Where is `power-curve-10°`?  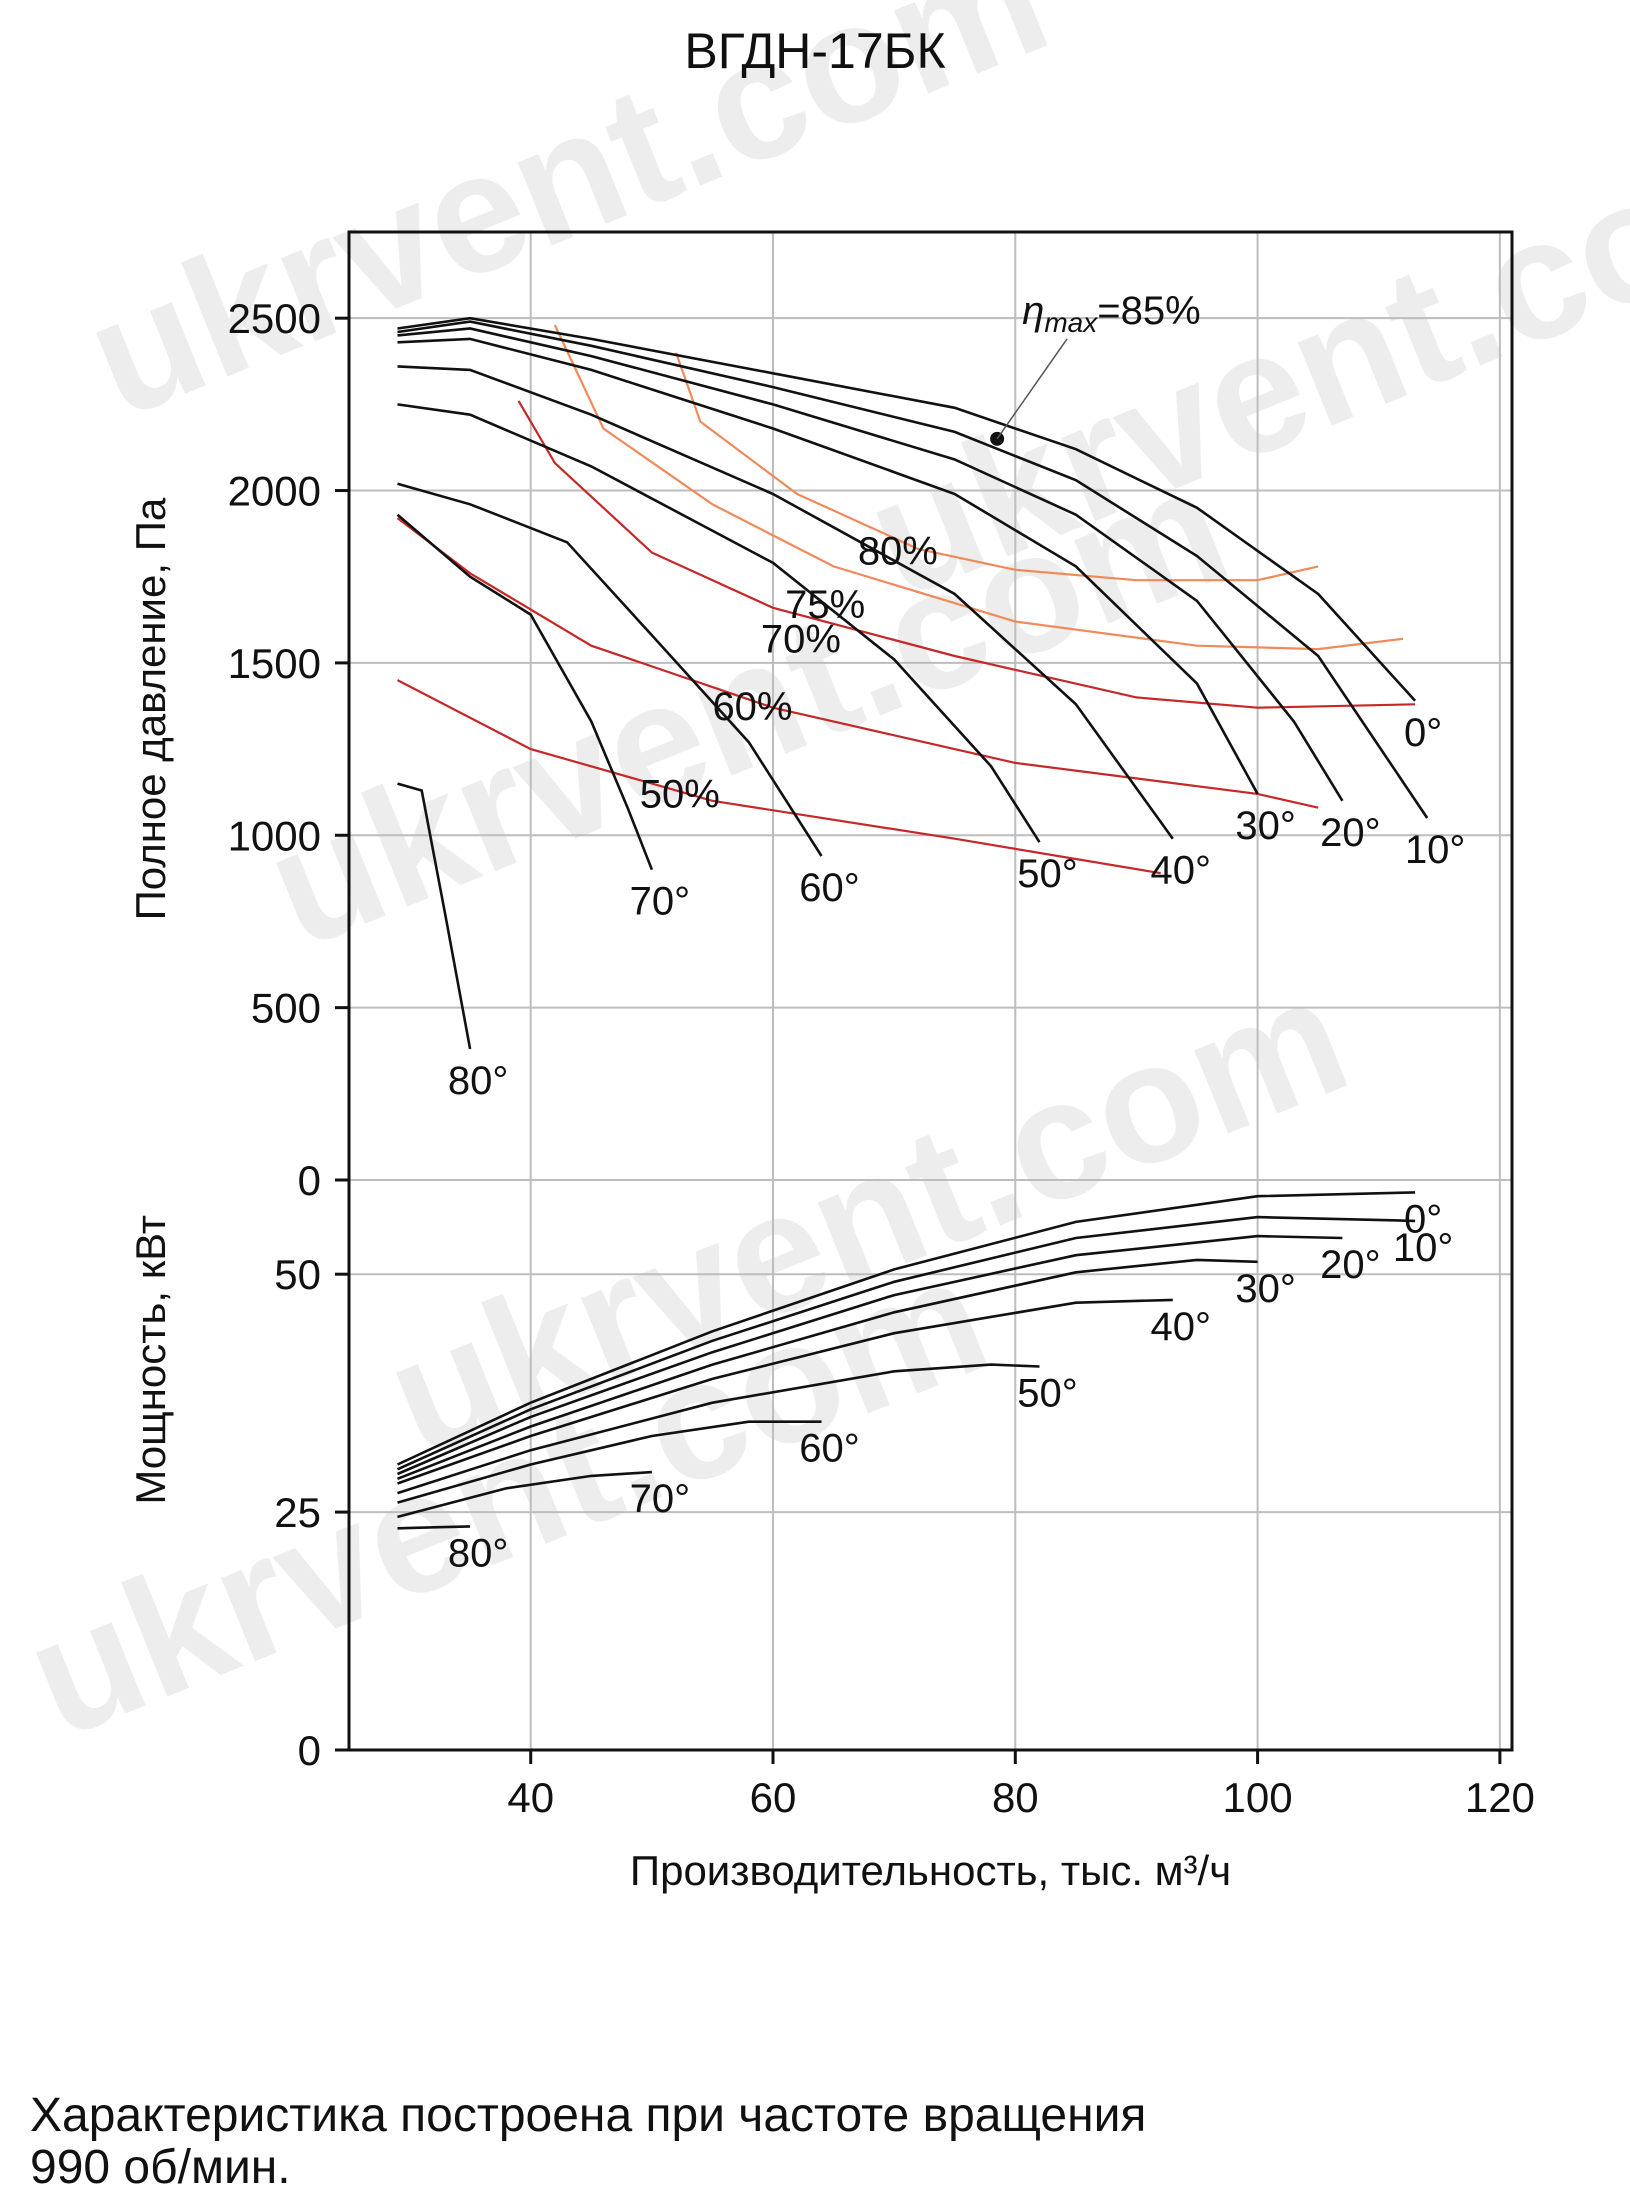
power-curve-10° is located at coordinates (906, 1343).